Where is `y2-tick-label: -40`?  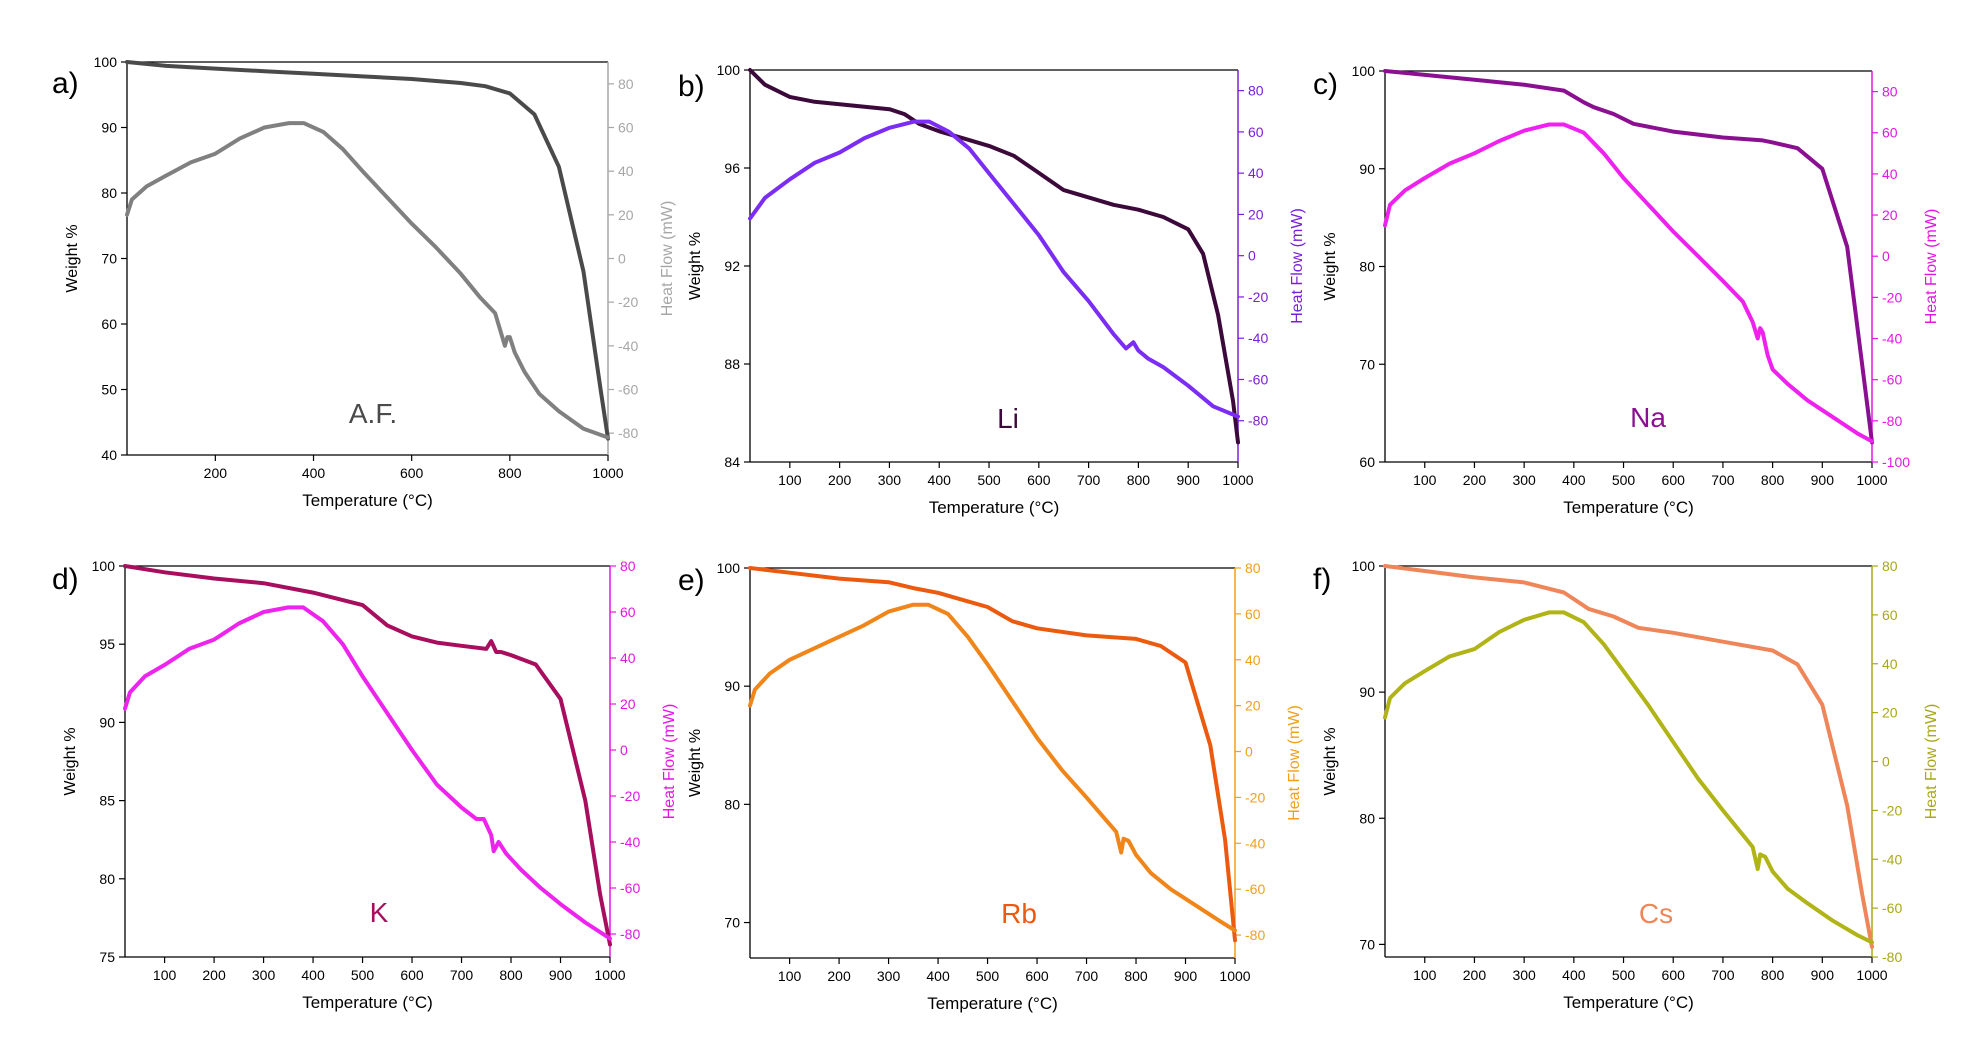
y2-tick-label: -40 is located at coordinates (1892, 339).